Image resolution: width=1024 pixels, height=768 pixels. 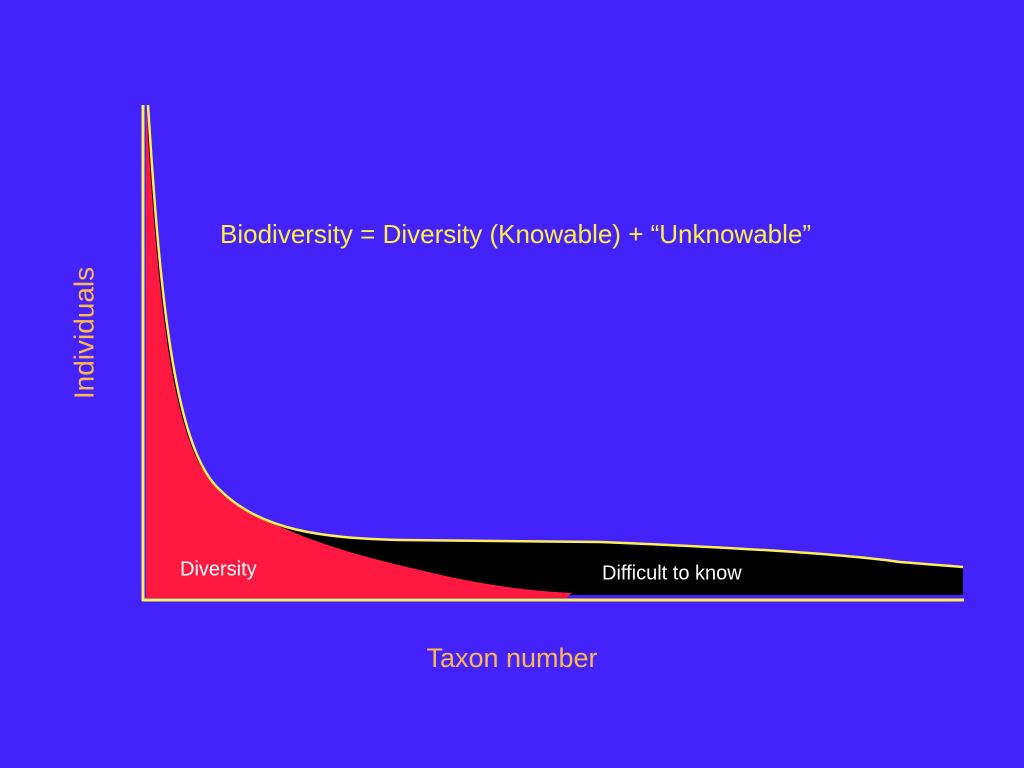 What do you see at coordinates (218, 569) in the screenshot?
I see `region-label: Diversity` at bounding box center [218, 569].